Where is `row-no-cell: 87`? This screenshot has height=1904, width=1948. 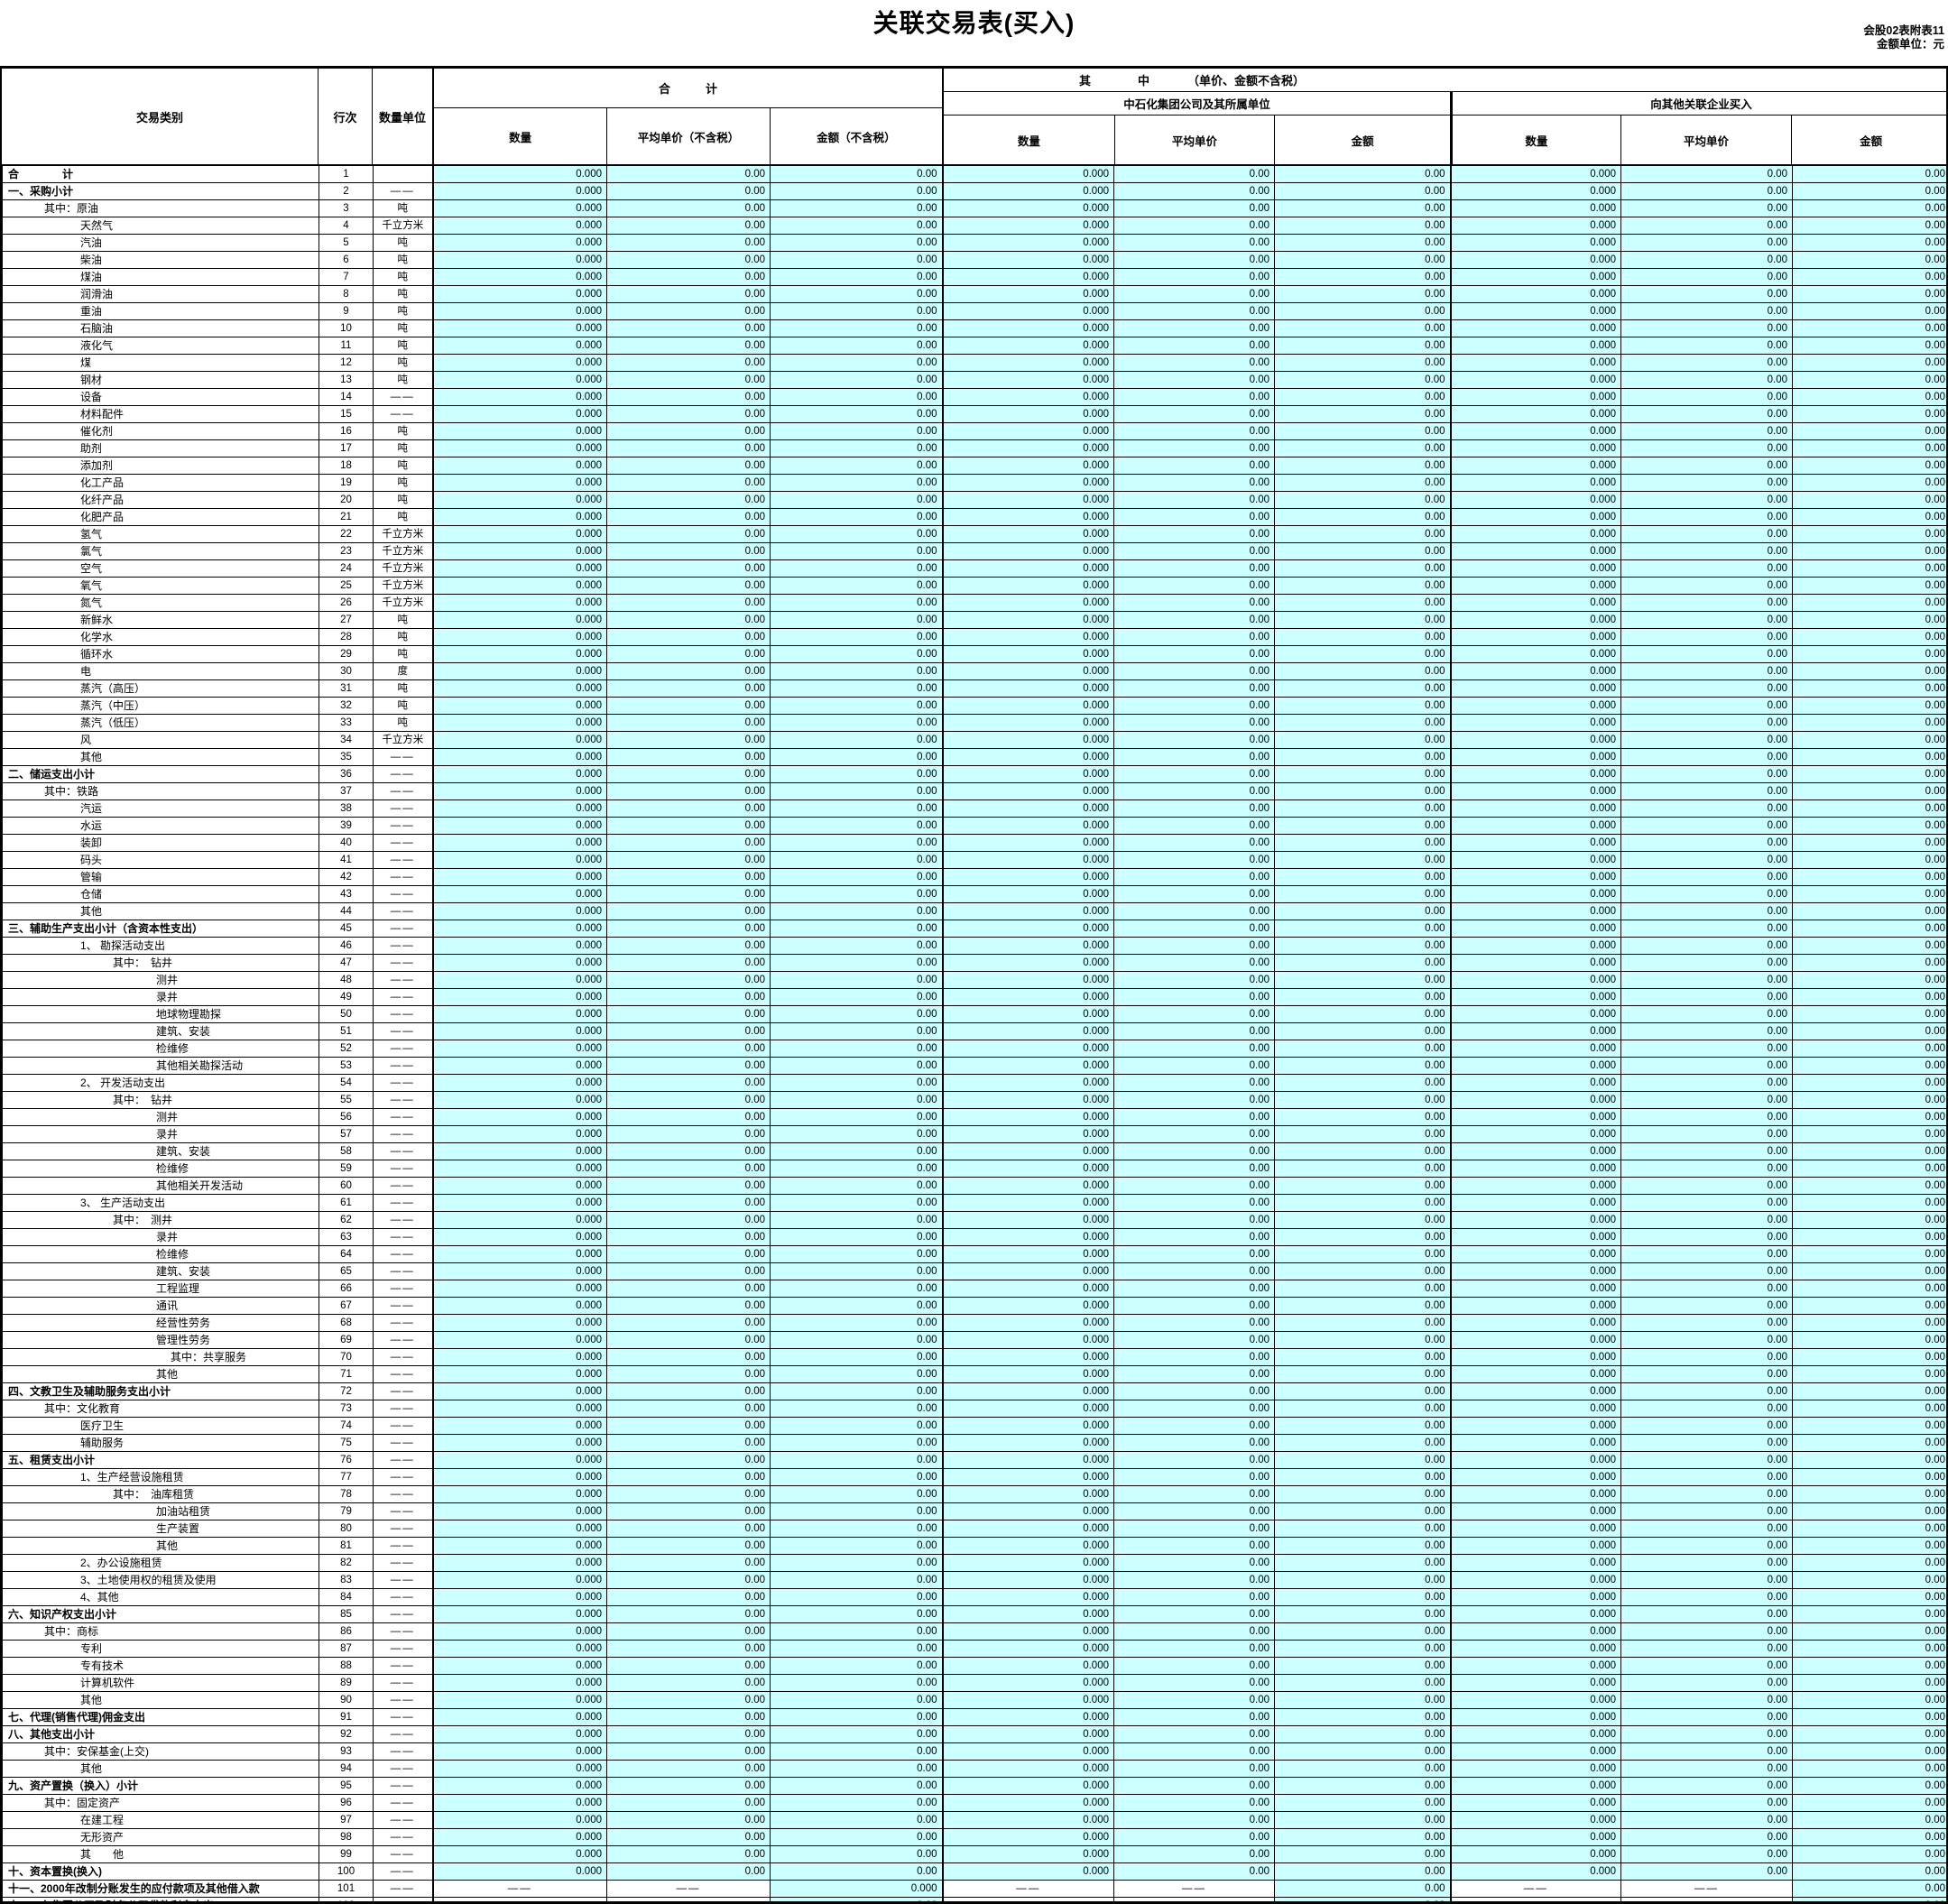
row-no-cell: 87 is located at coordinates (346, 1649).